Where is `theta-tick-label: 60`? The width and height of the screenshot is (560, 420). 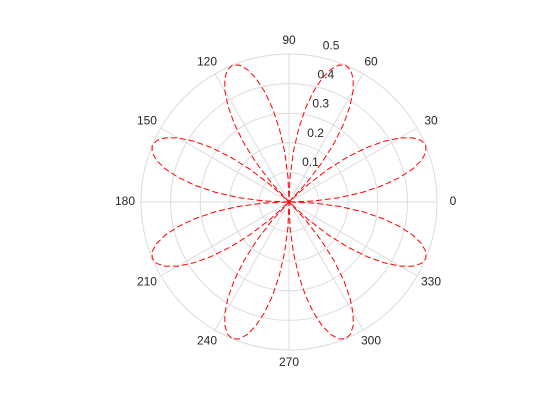 theta-tick-label: 60 is located at coordinates (371, 62).